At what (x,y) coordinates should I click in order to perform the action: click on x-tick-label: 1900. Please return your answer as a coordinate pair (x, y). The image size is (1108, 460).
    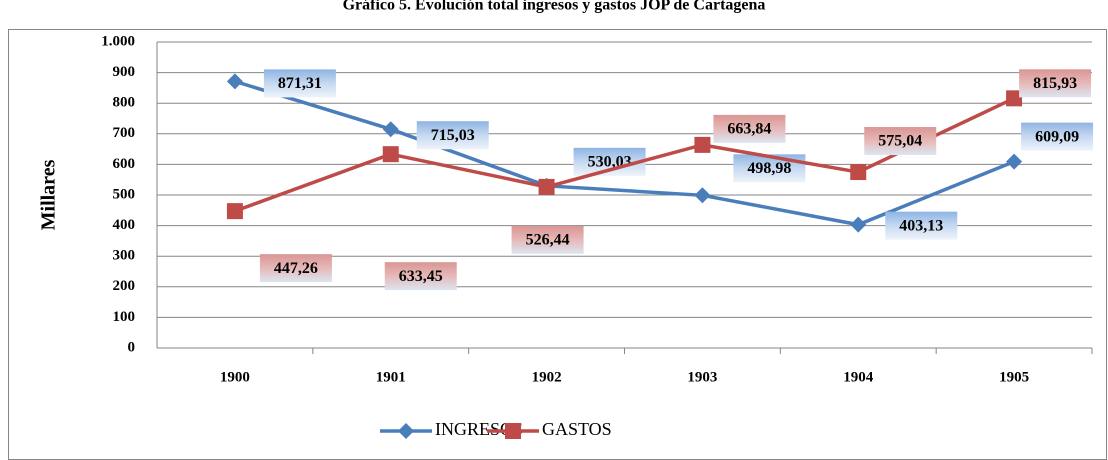
    Looking at the image, I should click on (235, 377).